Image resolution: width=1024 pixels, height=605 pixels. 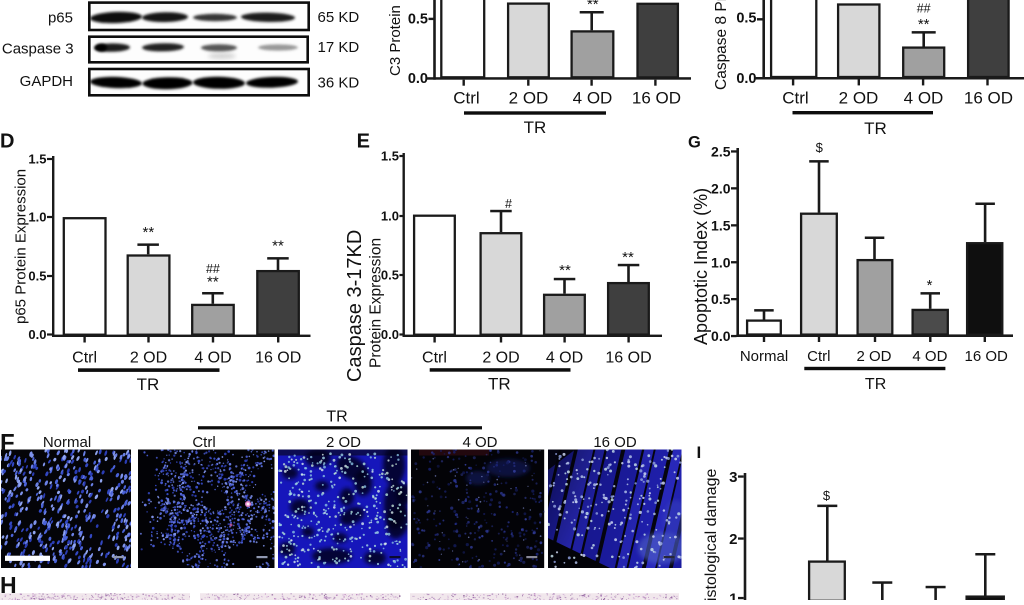 What do you see at coordinates (733, 595) in the screenshot?
I see `svg-text: 1` at bounding box center [733, 595].